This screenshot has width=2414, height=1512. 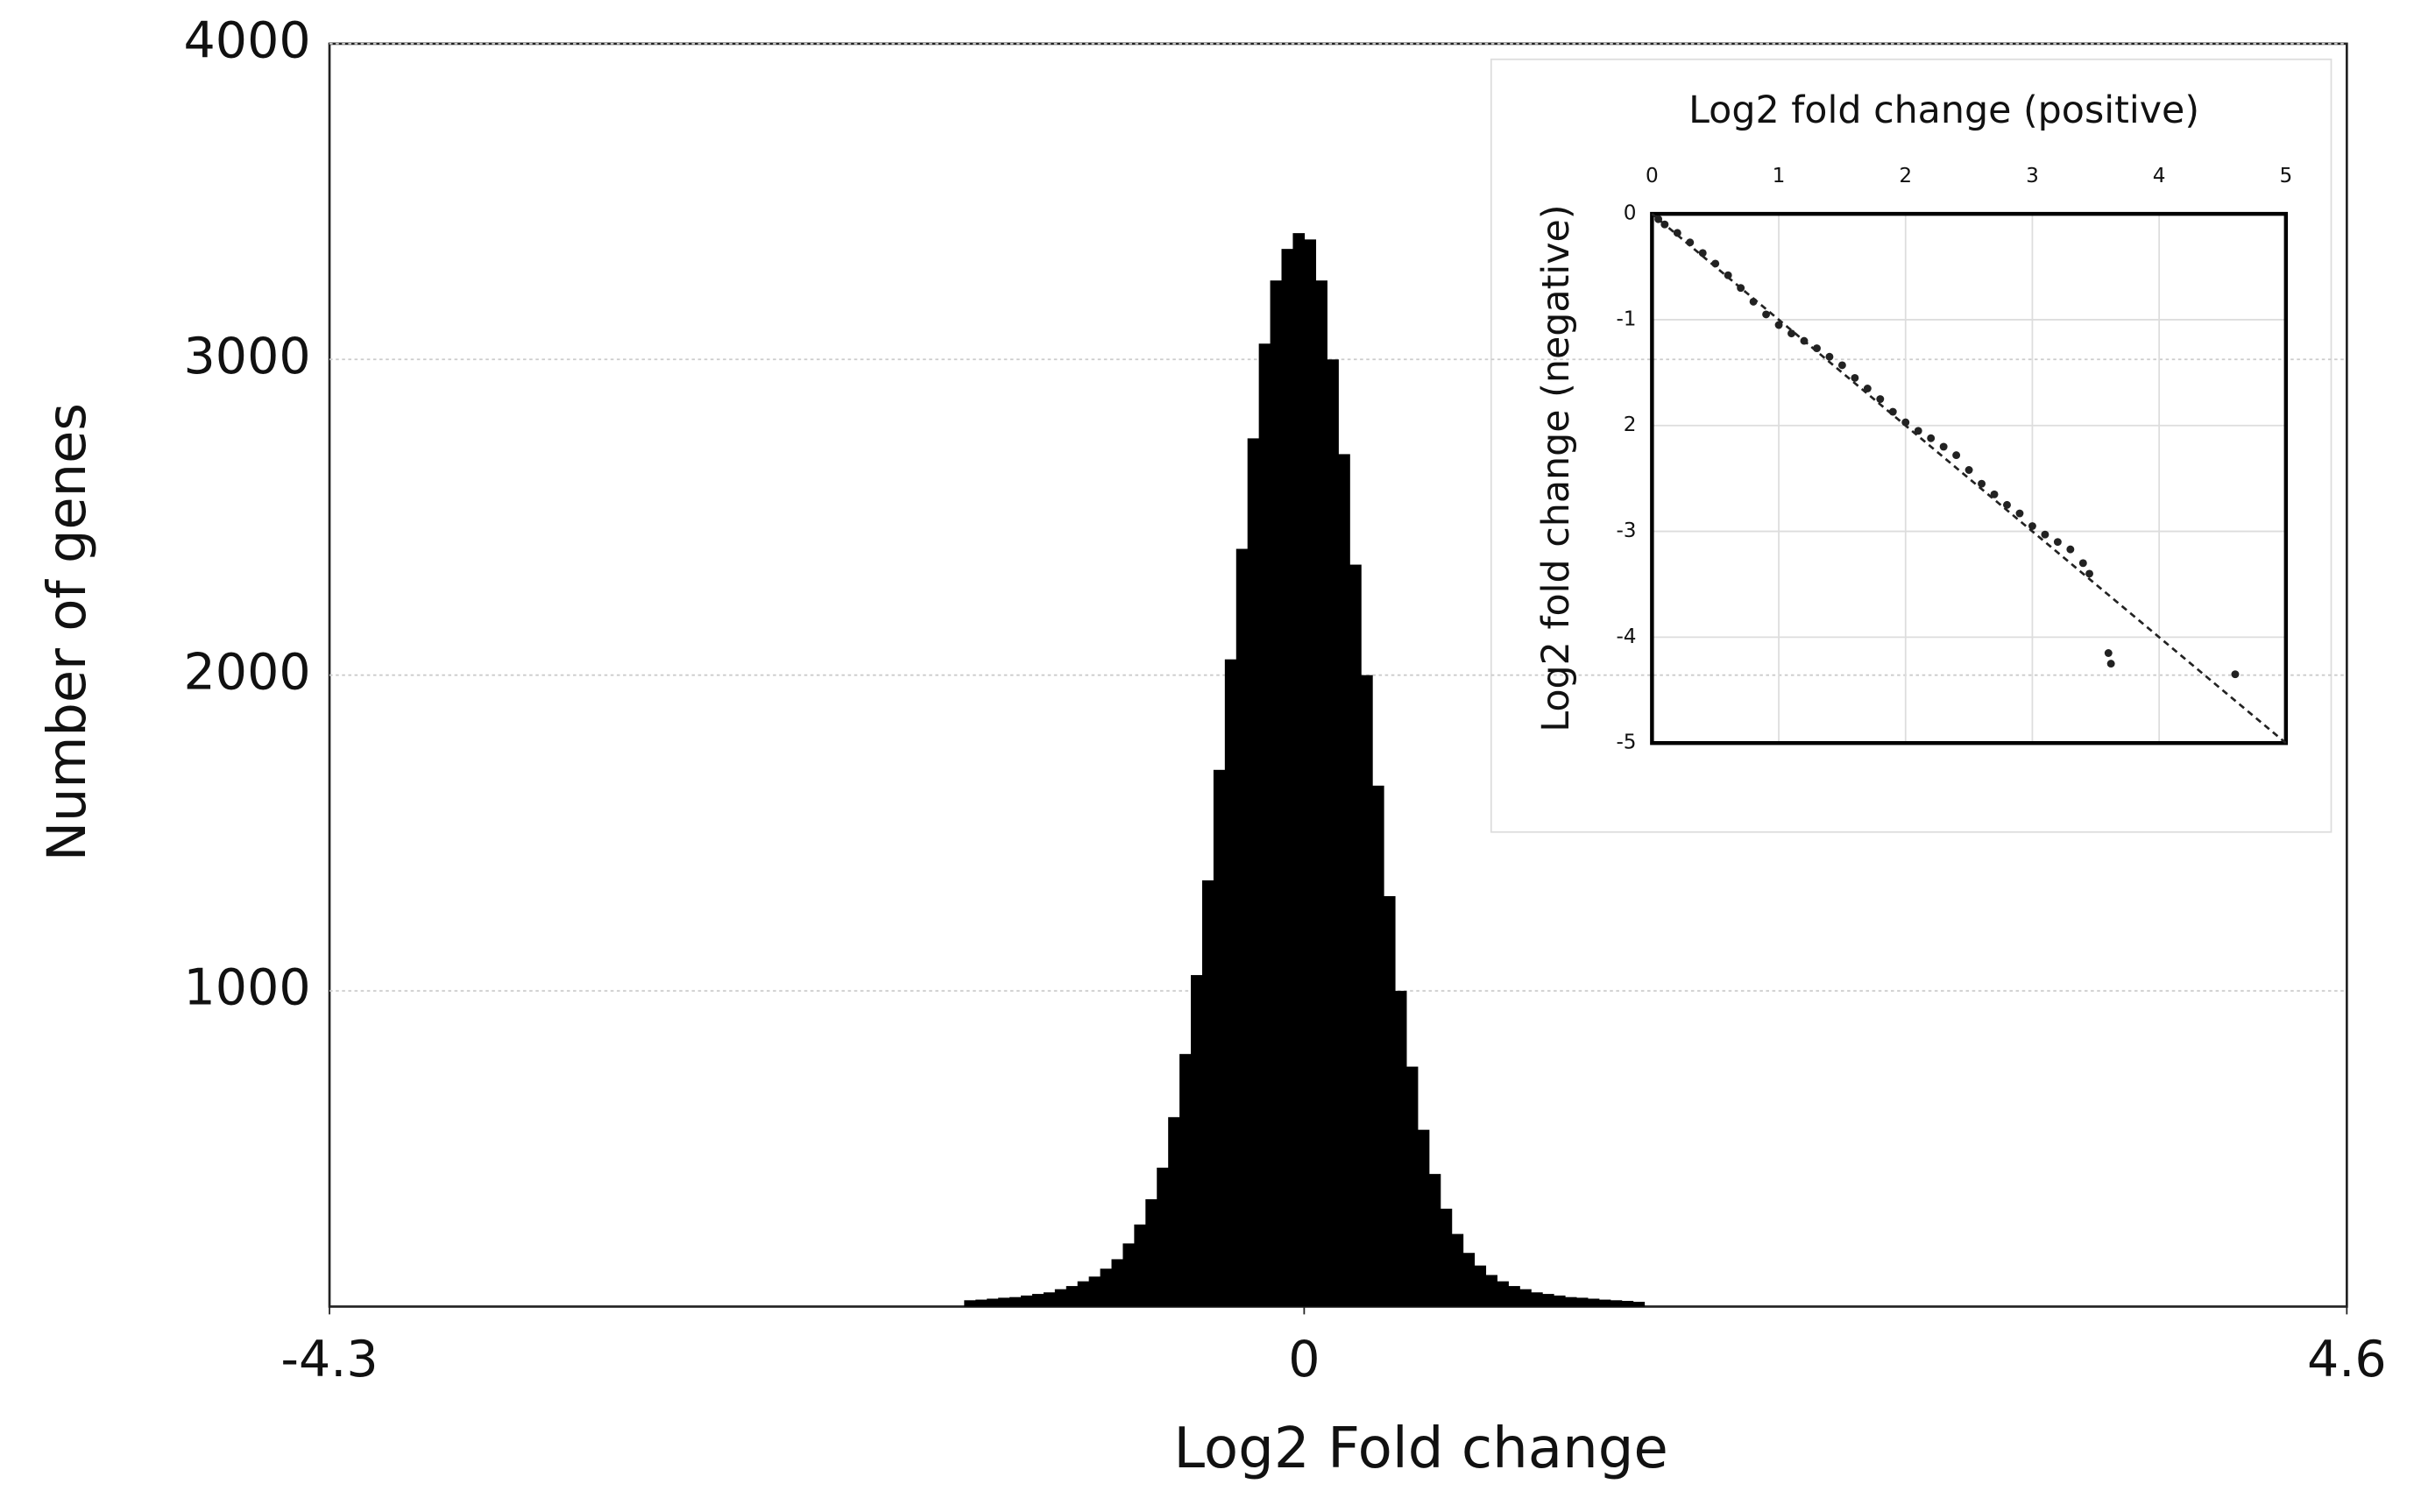 What do you see at coordinates (247, 41) in the screenshot?
I see `y-tick-label: 4000` at bounding box center [247, 41].